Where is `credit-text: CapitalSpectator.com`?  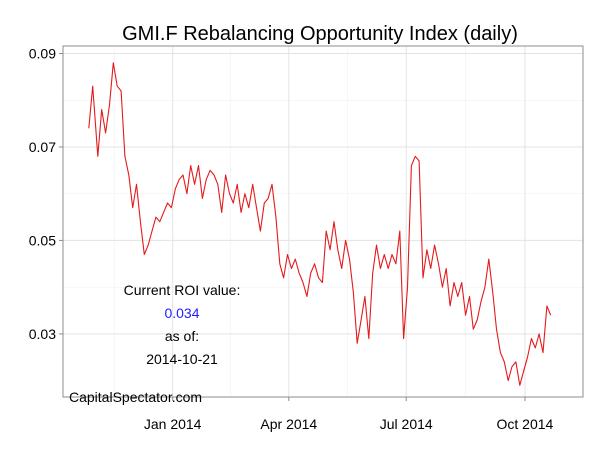
credit-text: CapitalSpectator.com is located at coordinates (135, 397).